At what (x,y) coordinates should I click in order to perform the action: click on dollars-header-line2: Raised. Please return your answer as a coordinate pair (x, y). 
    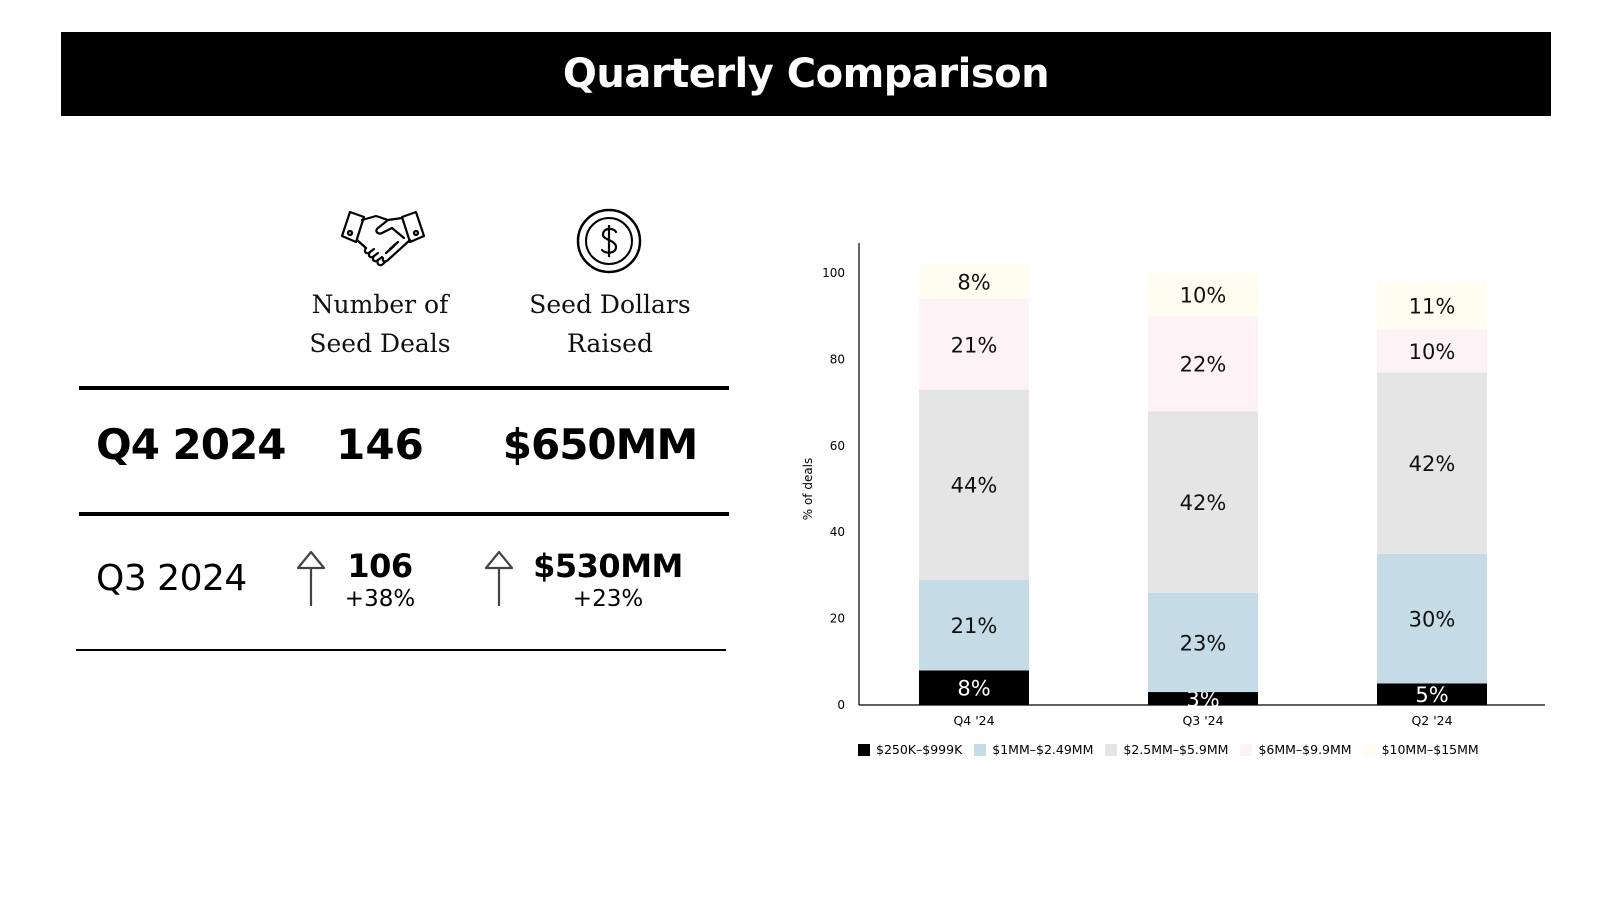
    Looking at the image, I should click on (610, 343).